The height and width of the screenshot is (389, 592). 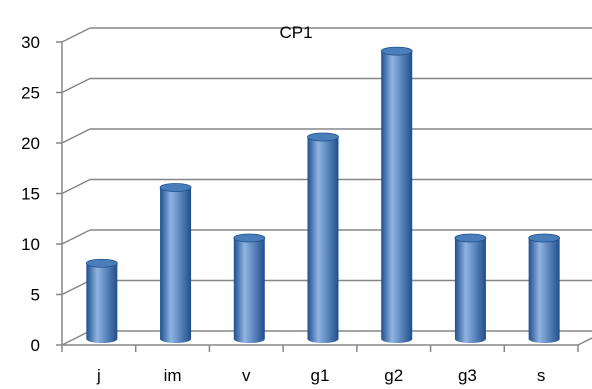 What do you see at coordinates (295, 32) in the screenshot?
I see `chart-title: CP1` at bounding box center [295, 32].